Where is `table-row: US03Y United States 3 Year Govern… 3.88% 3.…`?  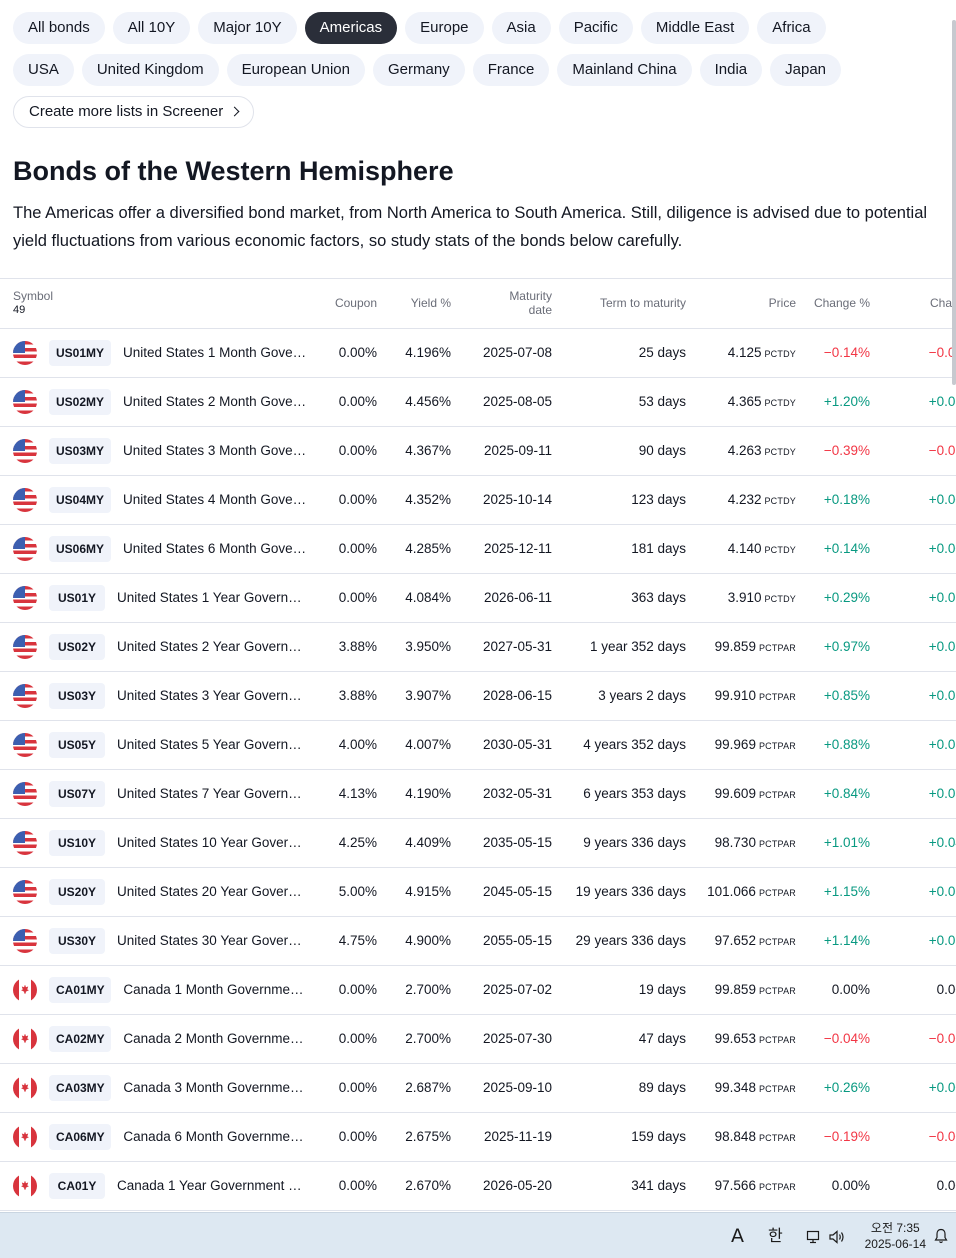
table-row: US03Y United States 3 Year Govern… 3.88% 3.… is located at coordinates (478, 696).